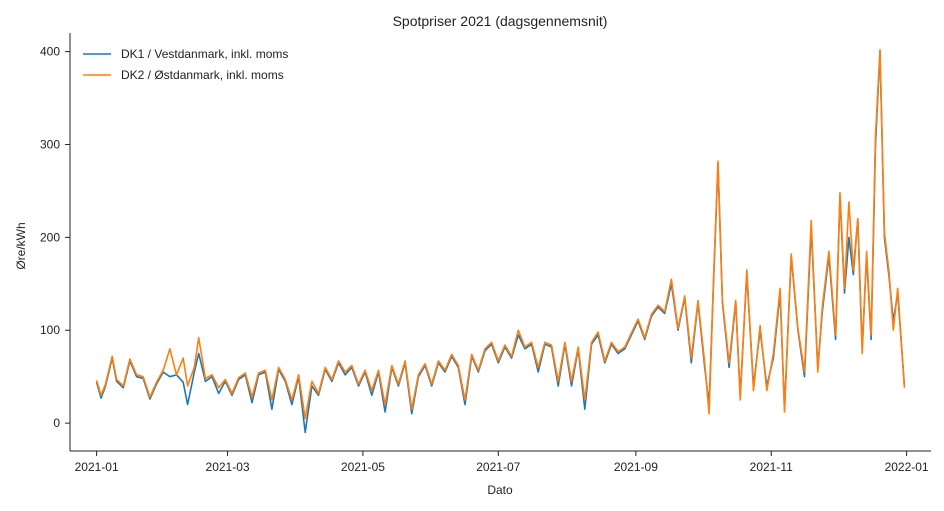 Image resolution: width=944 pixels, height=511 pixels. I want to click on y-tick-label: 0, so click(56, 423).